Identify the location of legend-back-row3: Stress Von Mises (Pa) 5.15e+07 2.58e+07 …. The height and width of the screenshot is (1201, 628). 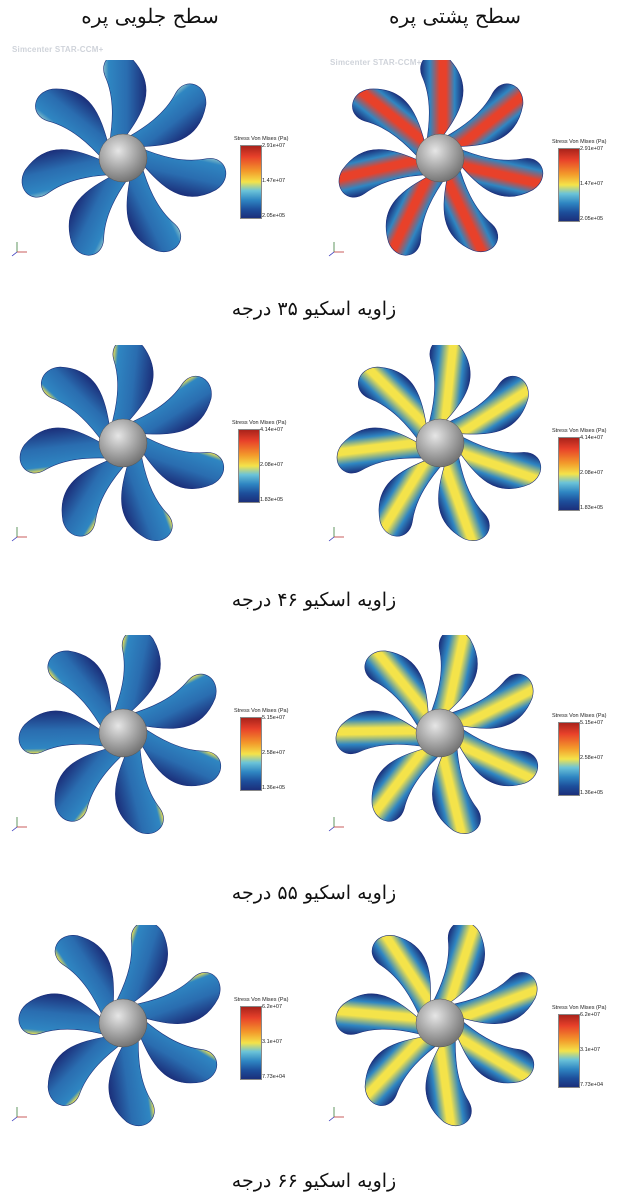
(589, 768).